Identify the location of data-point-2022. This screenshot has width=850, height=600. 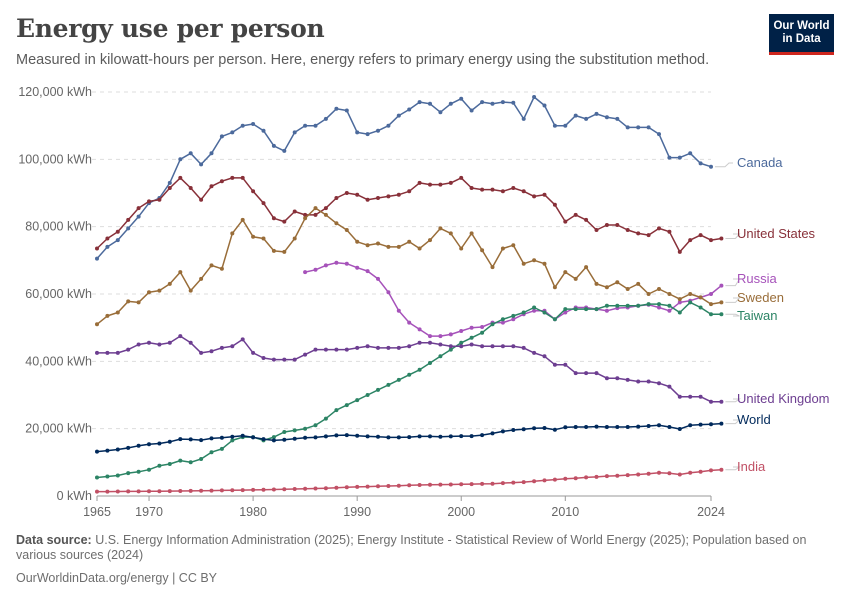
(690, 302).